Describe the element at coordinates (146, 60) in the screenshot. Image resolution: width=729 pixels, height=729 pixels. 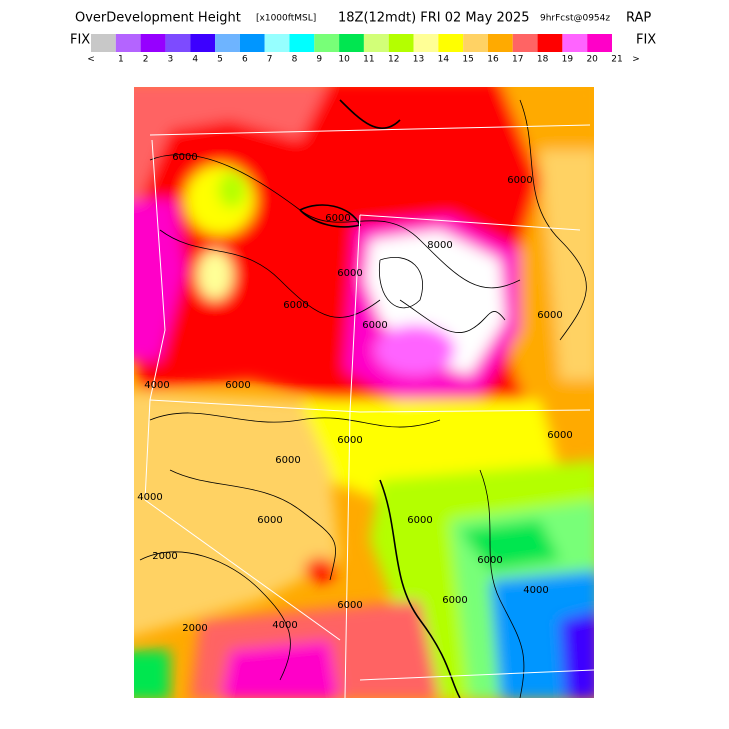
I see `colorbar-label: 2` at that location.